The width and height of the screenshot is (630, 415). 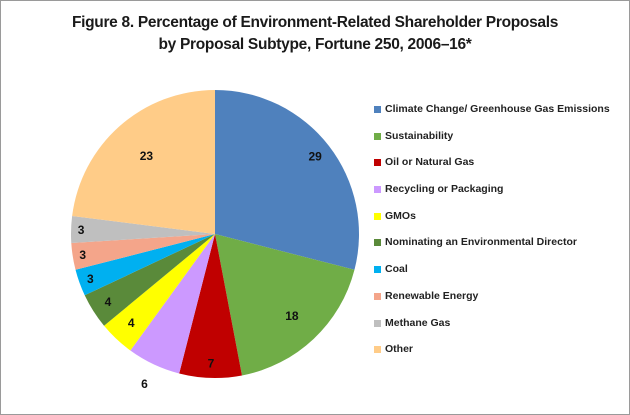 What do you see at coordinates (210, 306) in the screenshot?
I see `pie-slice-oil-or-natural-gas` at bounding box center [210, 306].